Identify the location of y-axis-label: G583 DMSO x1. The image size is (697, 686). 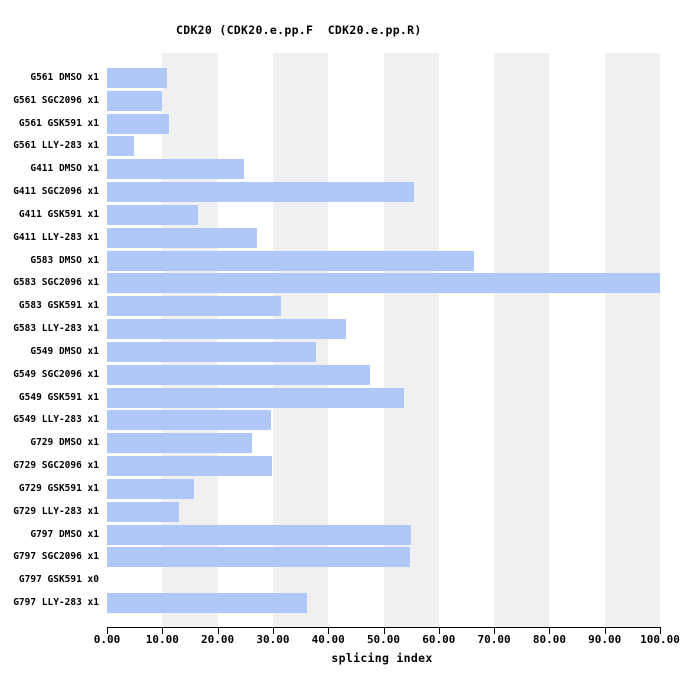
(64, 260).